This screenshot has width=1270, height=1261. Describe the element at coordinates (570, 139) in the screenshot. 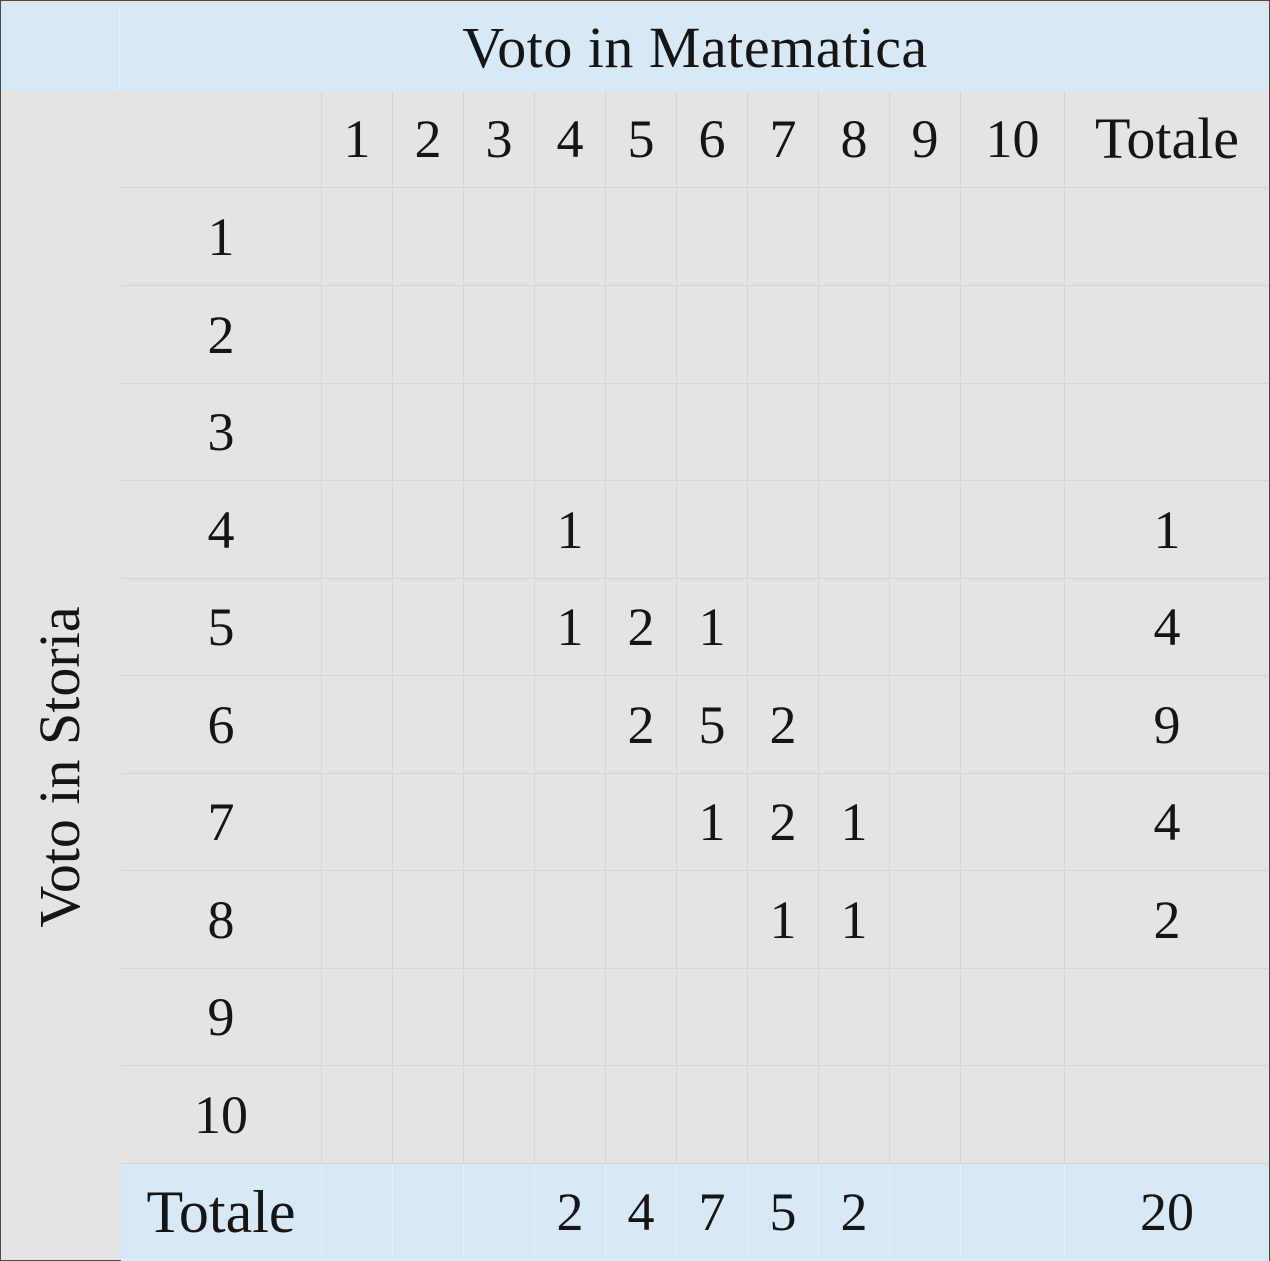

I see `column-header-4: 4` at that location.